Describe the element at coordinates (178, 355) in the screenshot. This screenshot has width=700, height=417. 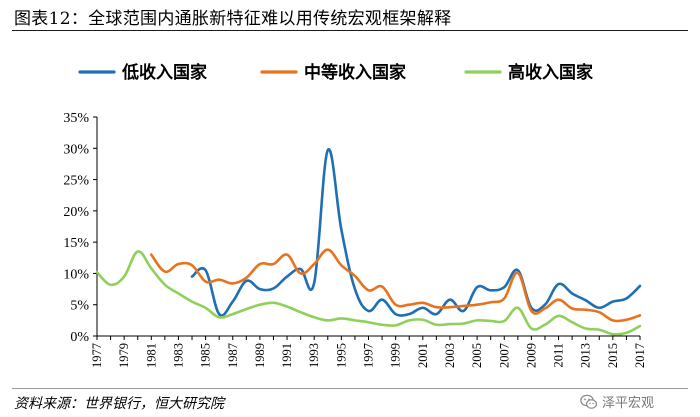
I see `x-tick-label: 1983` at that location.